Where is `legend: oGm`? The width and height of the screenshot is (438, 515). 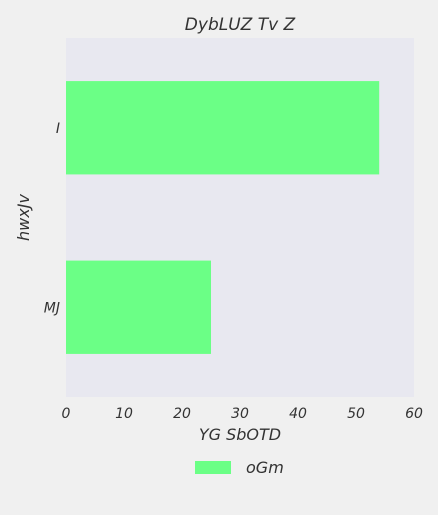
legend: oGm is located at coordinates (239, 467).